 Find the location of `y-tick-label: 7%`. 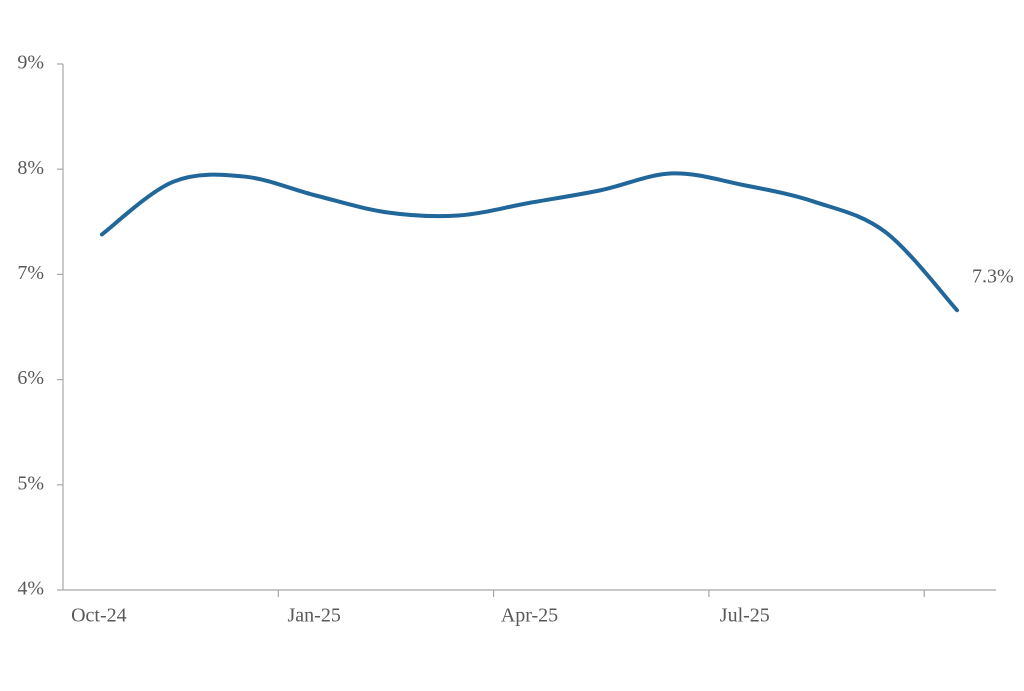

y-tick-label: 7% is located at coordinates (30, 273).